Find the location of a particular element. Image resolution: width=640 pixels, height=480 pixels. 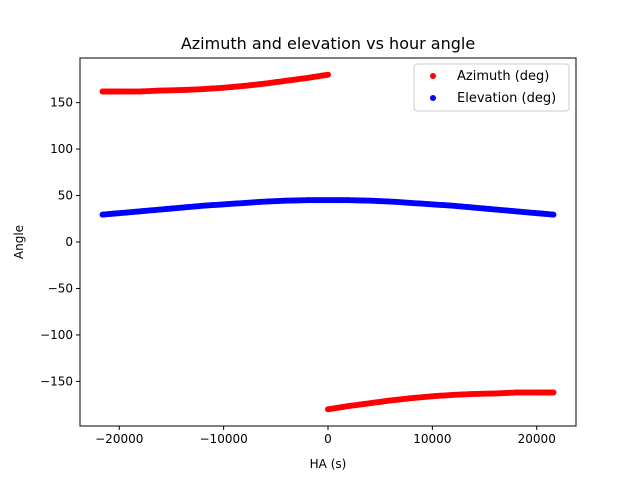

y-tick-label: 0 is located at coordinates (69, 242).